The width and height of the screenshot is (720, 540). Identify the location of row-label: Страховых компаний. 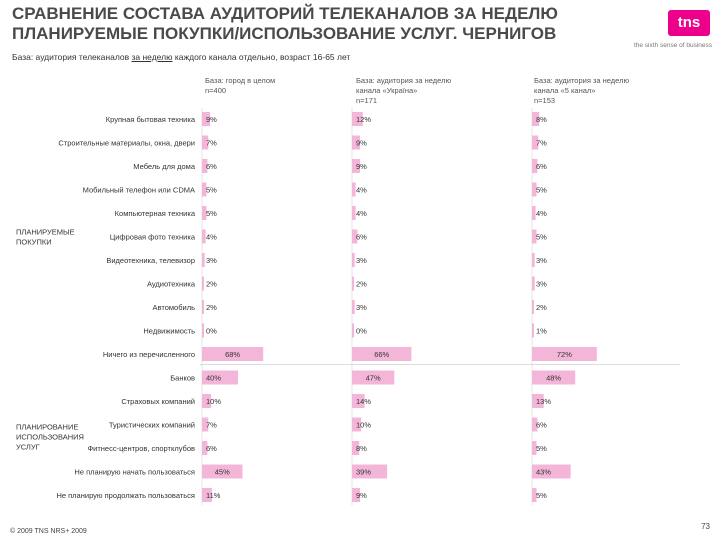
(158, 401).